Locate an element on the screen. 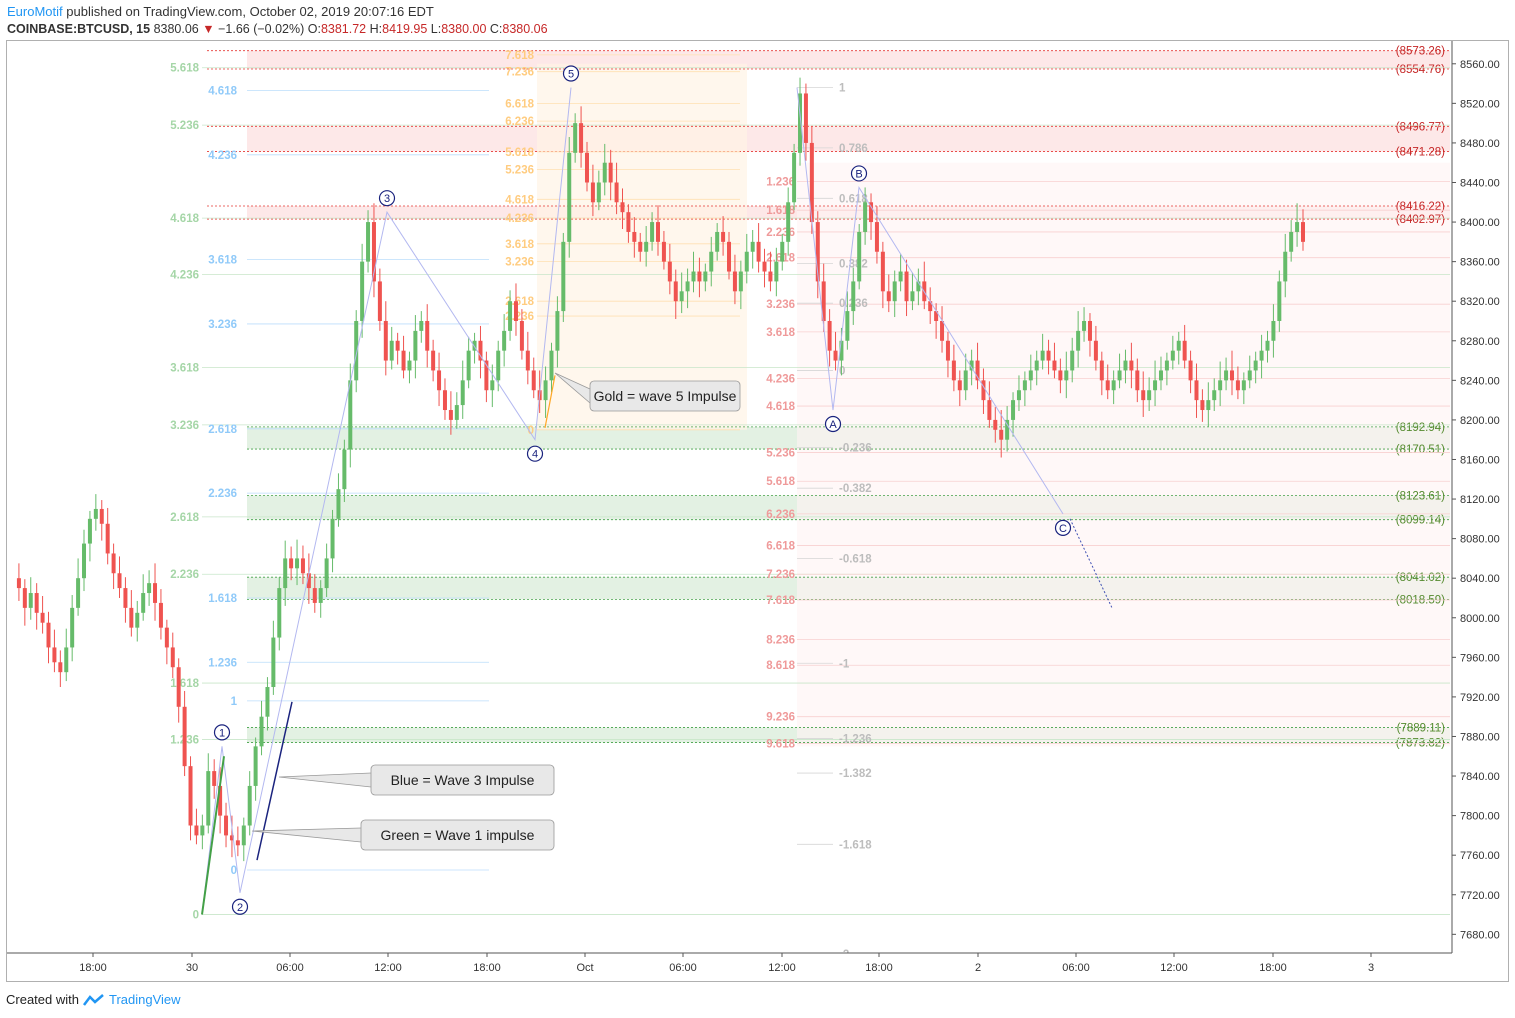 Image resolution: width=1515 pixels, height=1018 pixels. last-price: 8380.06 is located at coordinates (176, 29).